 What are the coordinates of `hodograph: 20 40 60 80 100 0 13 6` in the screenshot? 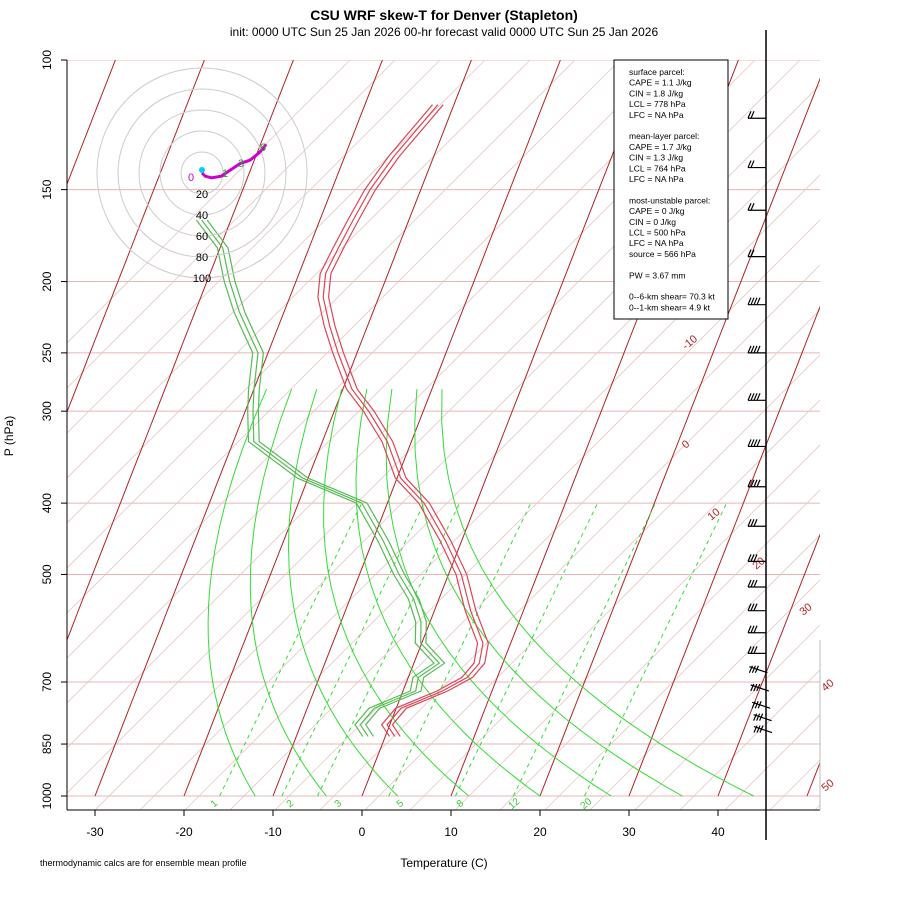 It's located at (202, 176).